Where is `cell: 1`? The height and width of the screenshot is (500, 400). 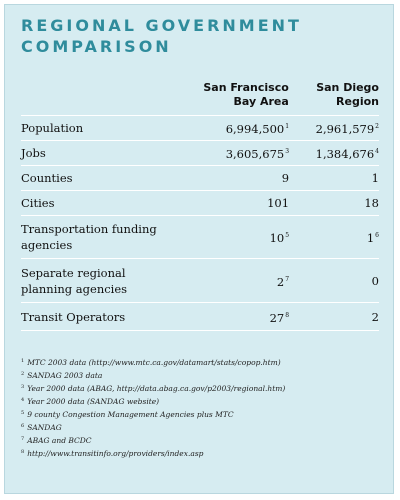 cell: 1 is located at coordinates (334, 178).